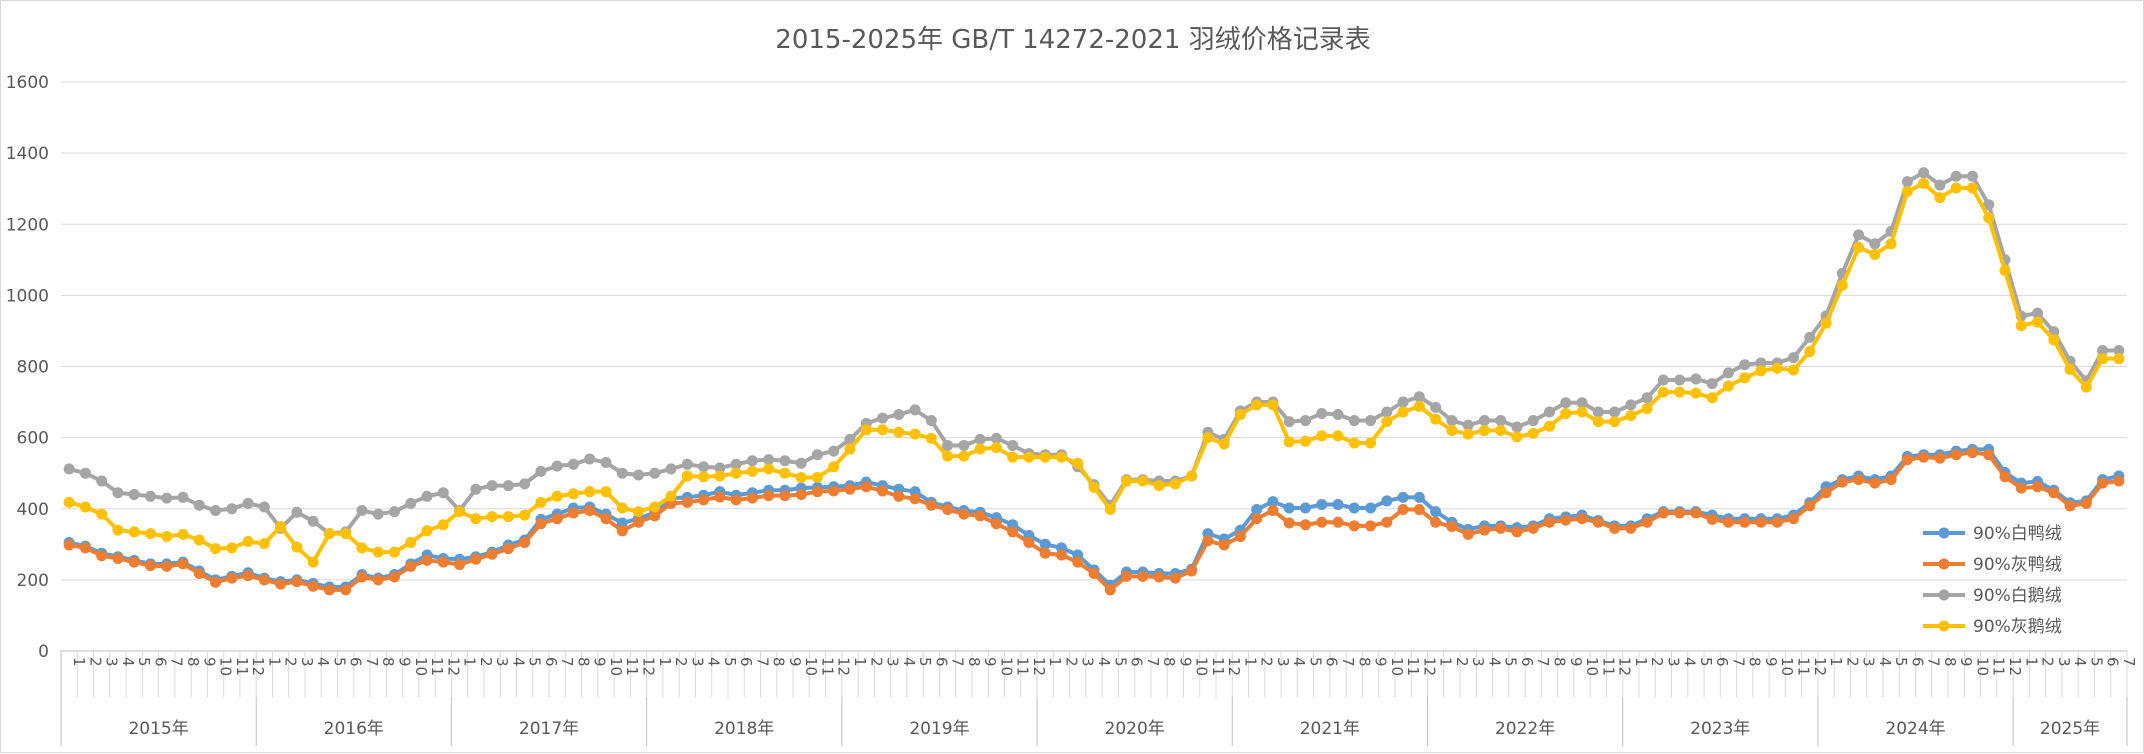 This screenshot has width=2144, height=754. What do you see at coordinates (1559, 662) in the screenshot?
I see `month-label: 8` at bounding box center [1559, 662].